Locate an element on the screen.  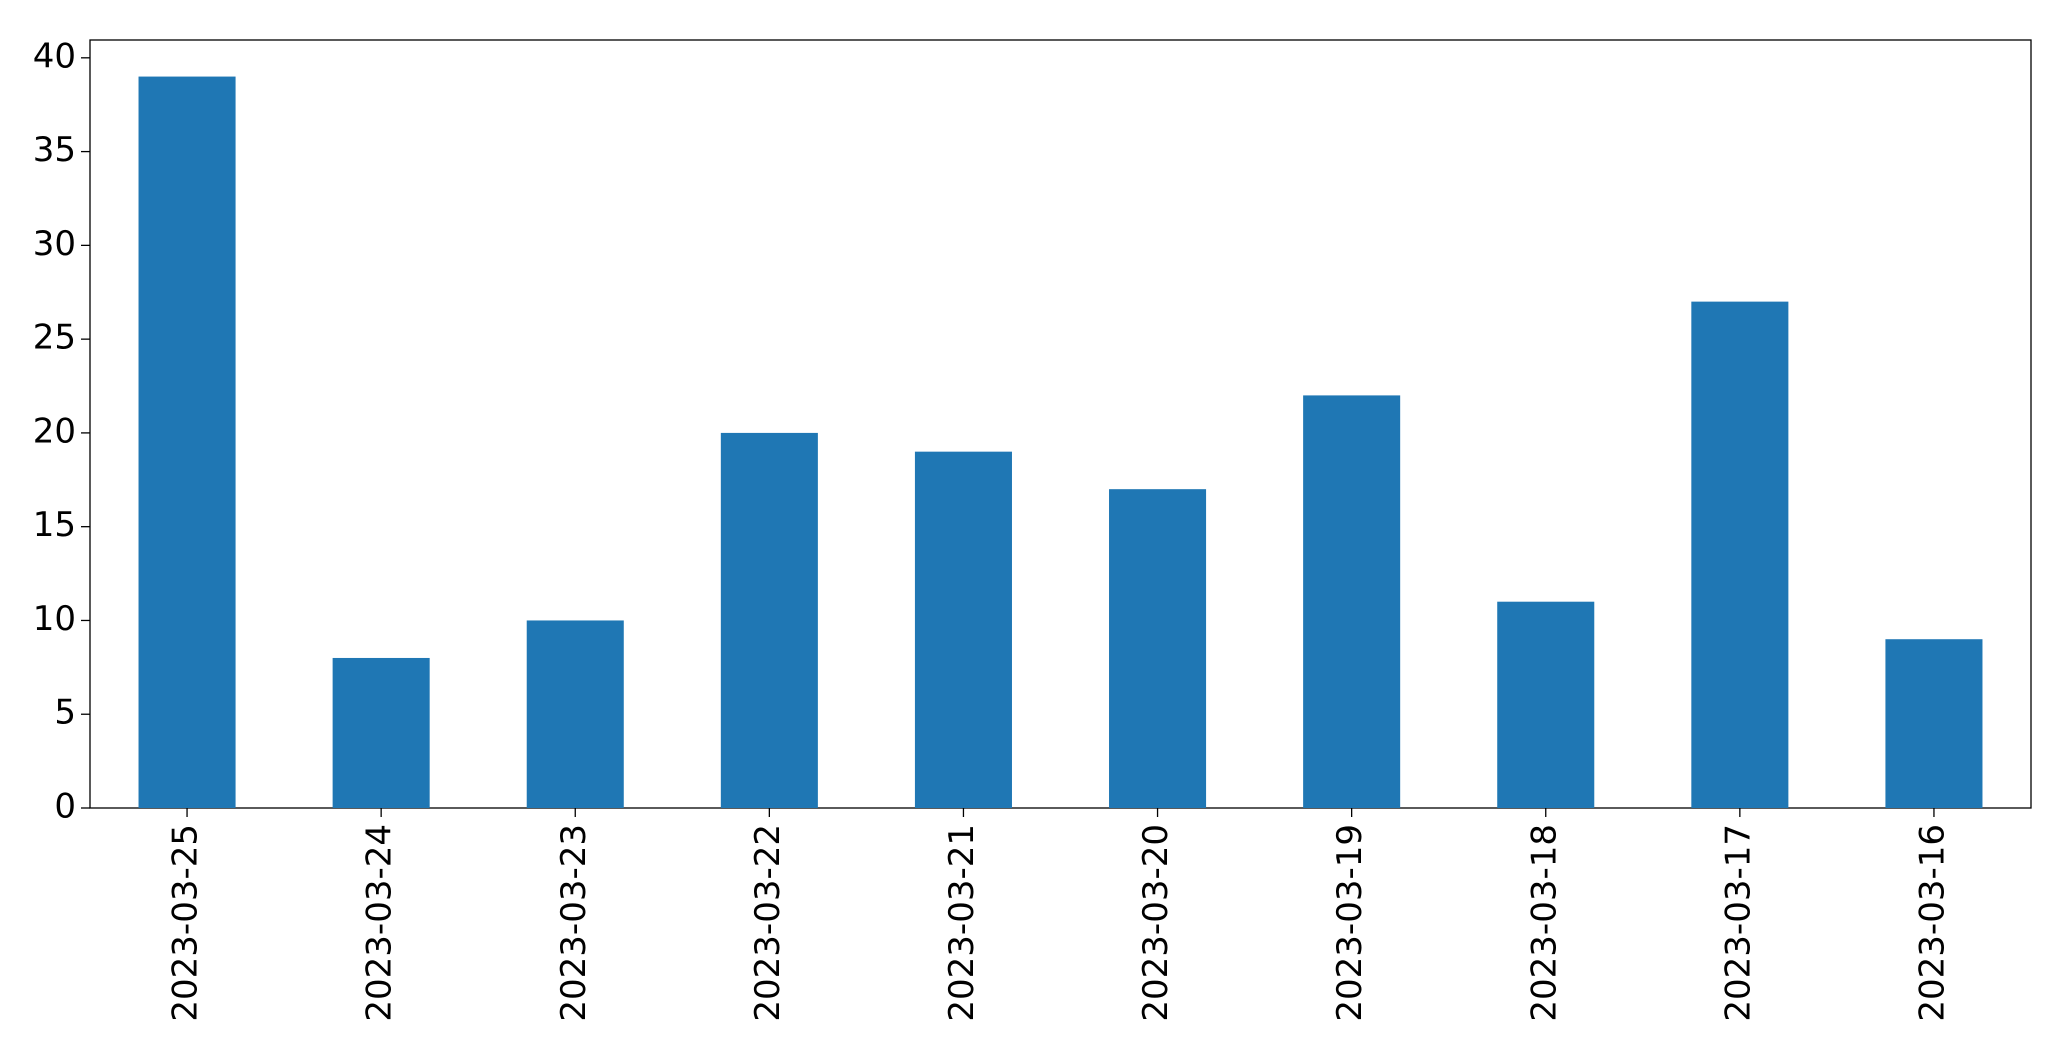
y-tick-label: 15 is located at coordinates (54, 525).